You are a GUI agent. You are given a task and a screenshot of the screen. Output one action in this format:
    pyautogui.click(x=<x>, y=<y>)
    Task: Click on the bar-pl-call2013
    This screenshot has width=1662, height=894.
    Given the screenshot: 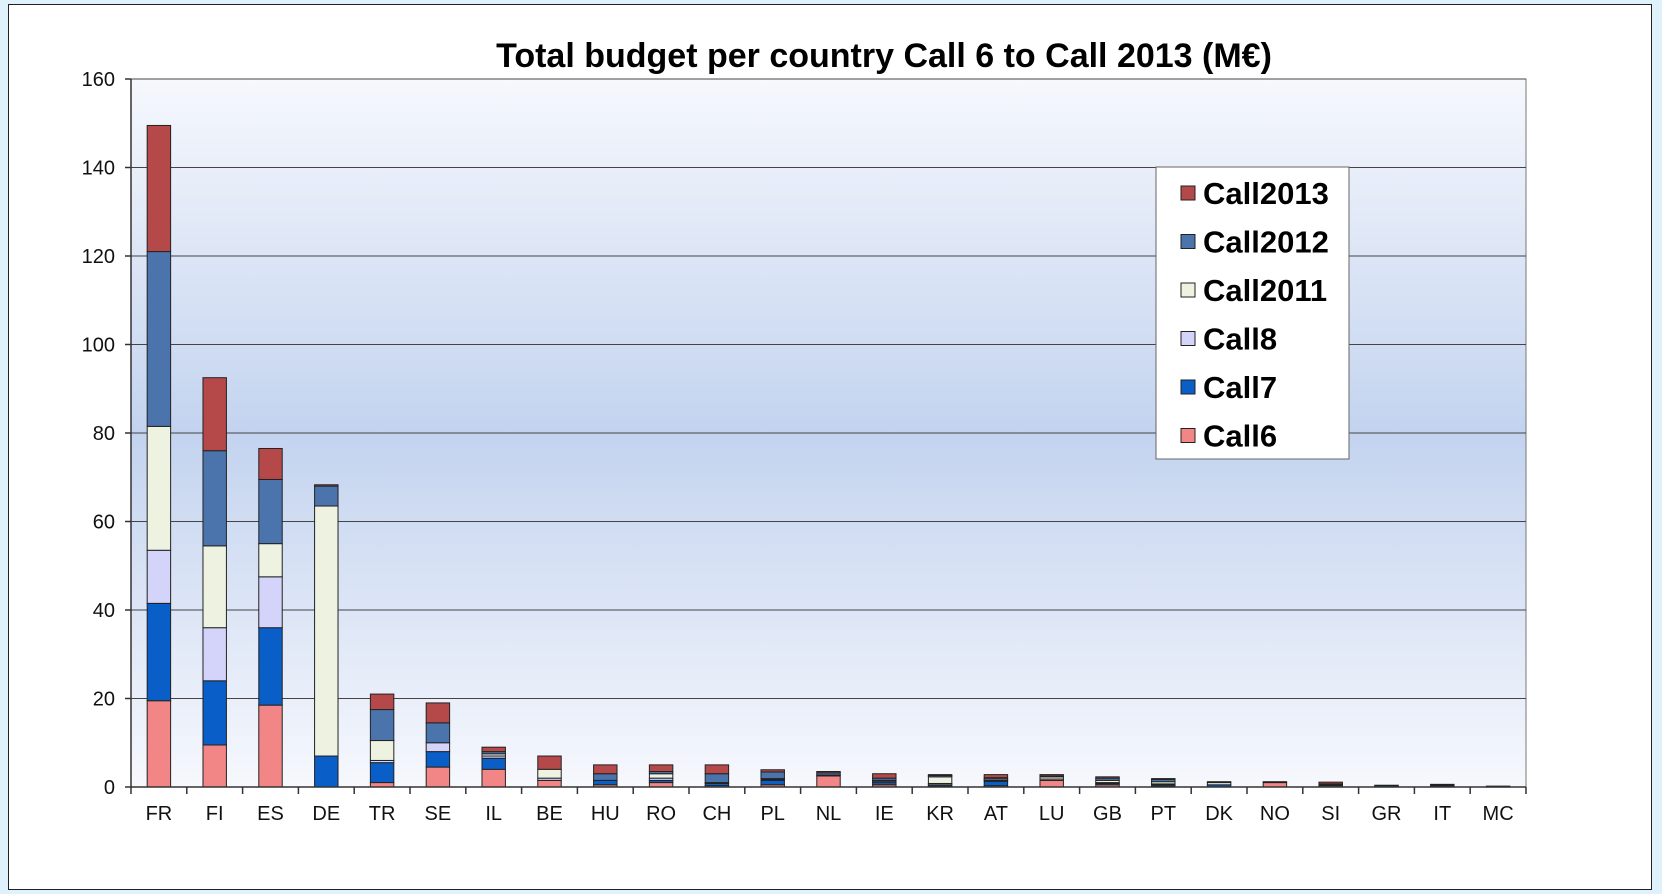 What is the action you would take?
    pyautogui.click(x=772, y=771)
    